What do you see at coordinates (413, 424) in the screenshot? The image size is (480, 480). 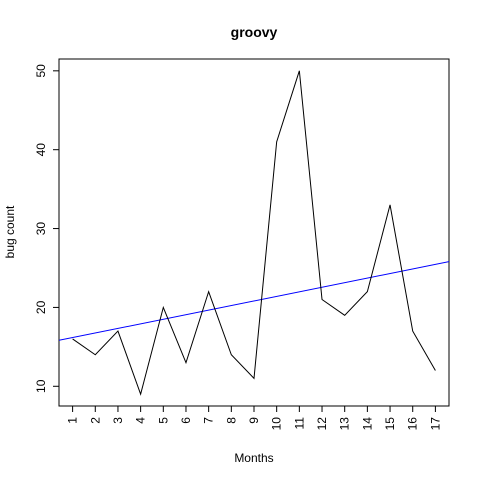 I see `x-tick-label: 16` at bounding box center [413, 424].